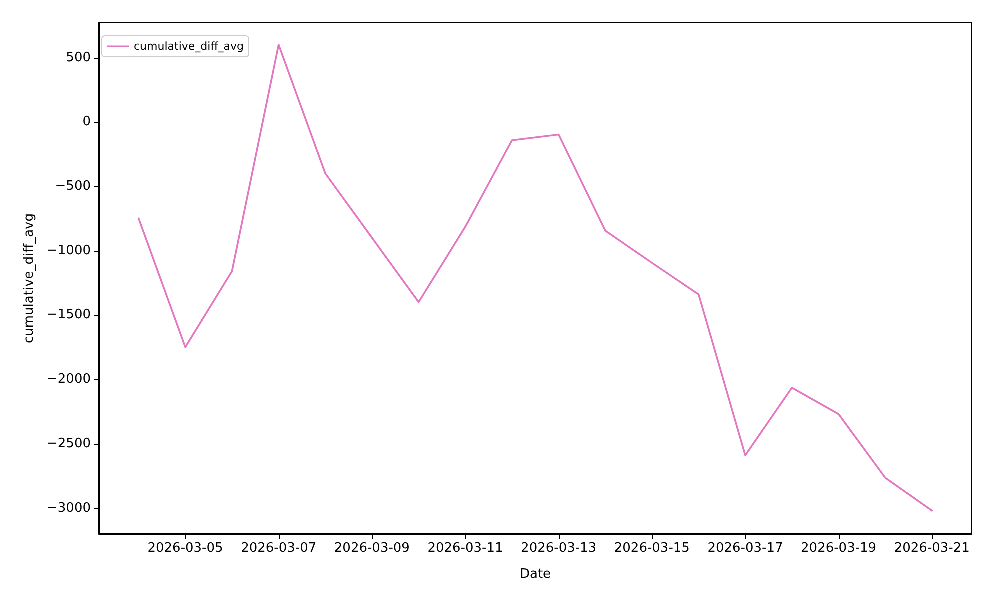 Image resolution: width=1000 pixels, height=600 pixels. I want to click on x-tick-label: 2026-03-07, so click(279, 548).